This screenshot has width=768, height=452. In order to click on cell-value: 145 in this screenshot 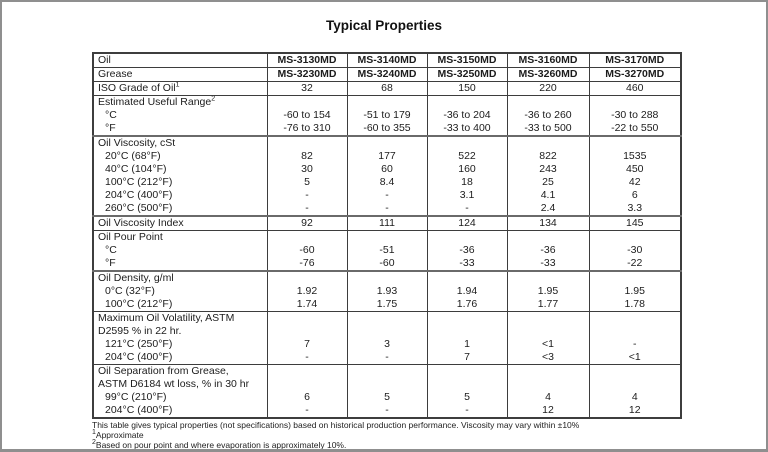, I will do `click(634, 223)`.